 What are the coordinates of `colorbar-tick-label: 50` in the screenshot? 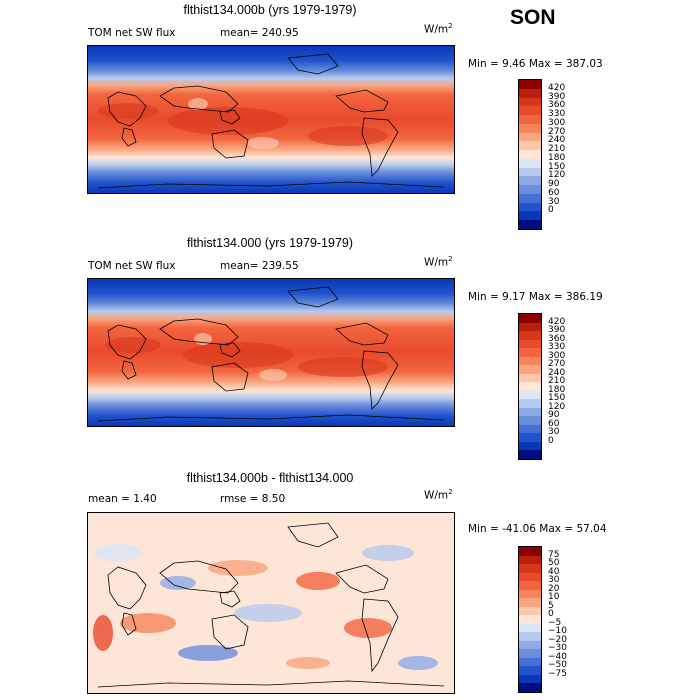 It's located at (554, 563).